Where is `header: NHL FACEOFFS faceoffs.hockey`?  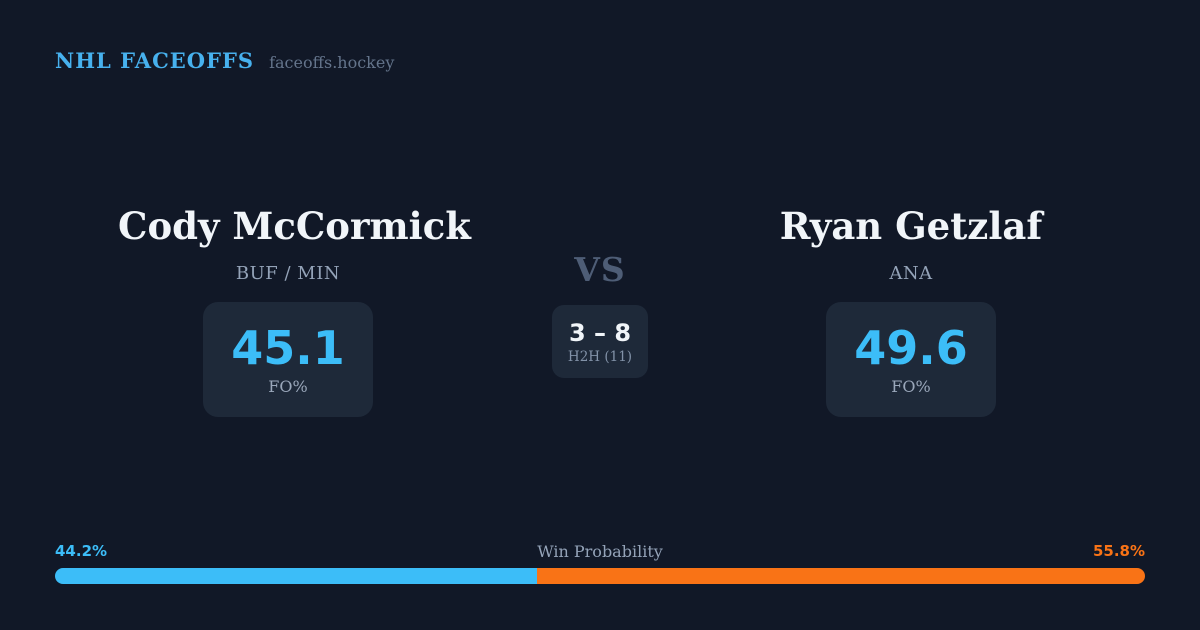
header: NHL FACEOFFS faceoffs.hockey is located at coordinates (224, 60).